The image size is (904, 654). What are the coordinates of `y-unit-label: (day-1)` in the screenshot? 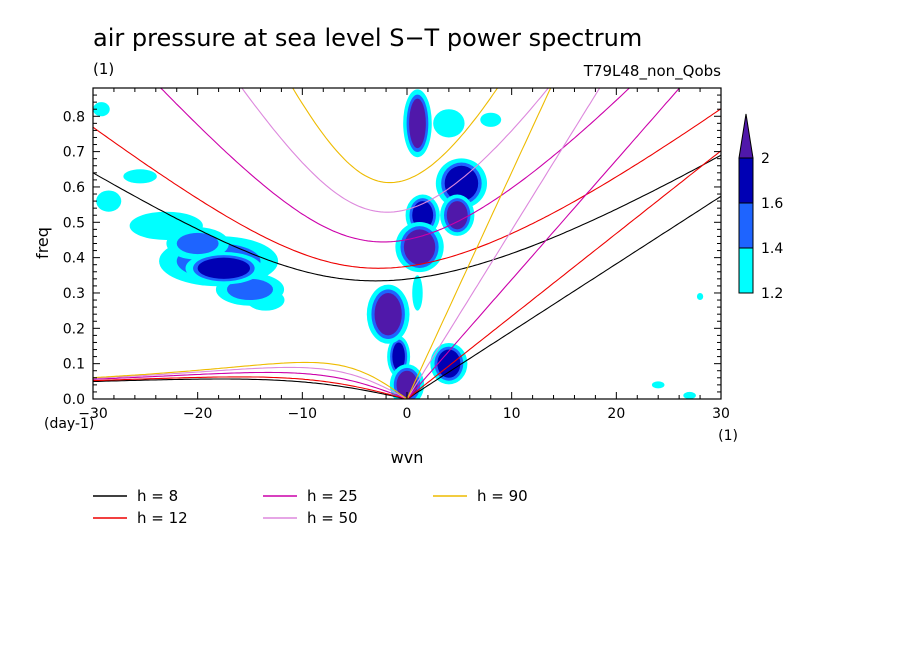 It's located at (69, 424).